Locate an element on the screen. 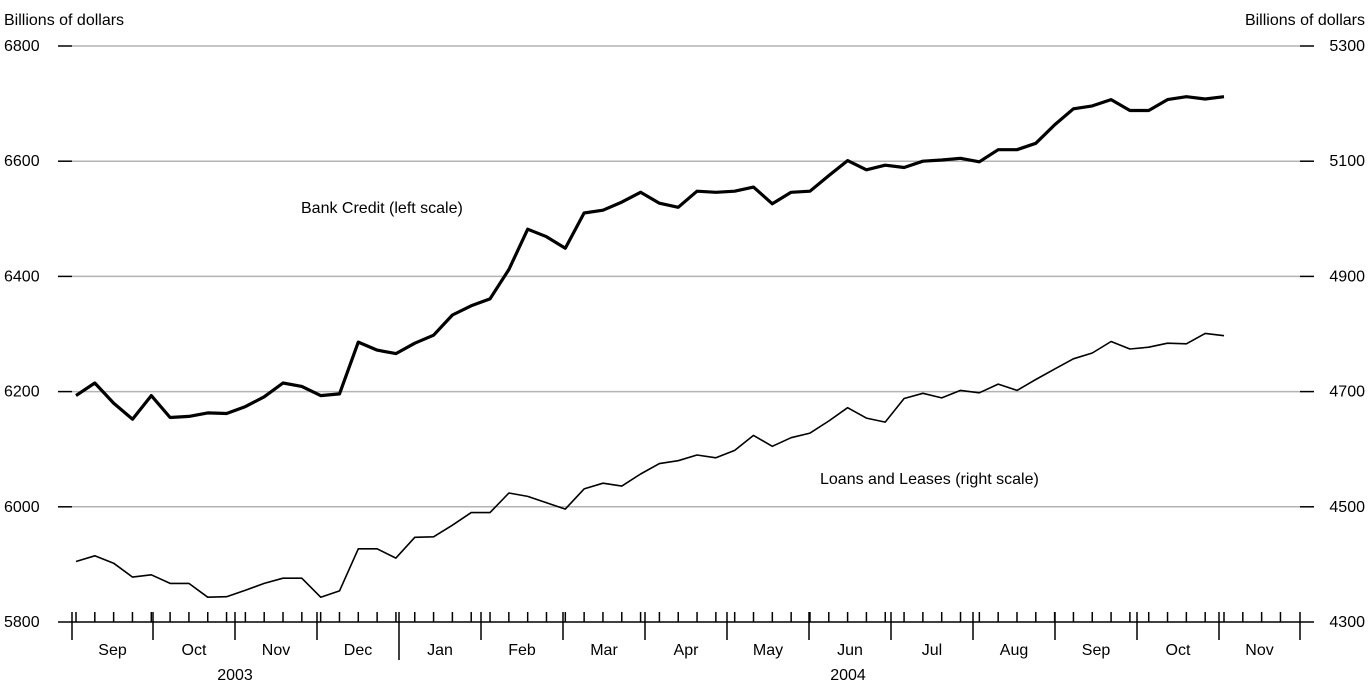  month-label: Mar is located at coordinates (604, 650).